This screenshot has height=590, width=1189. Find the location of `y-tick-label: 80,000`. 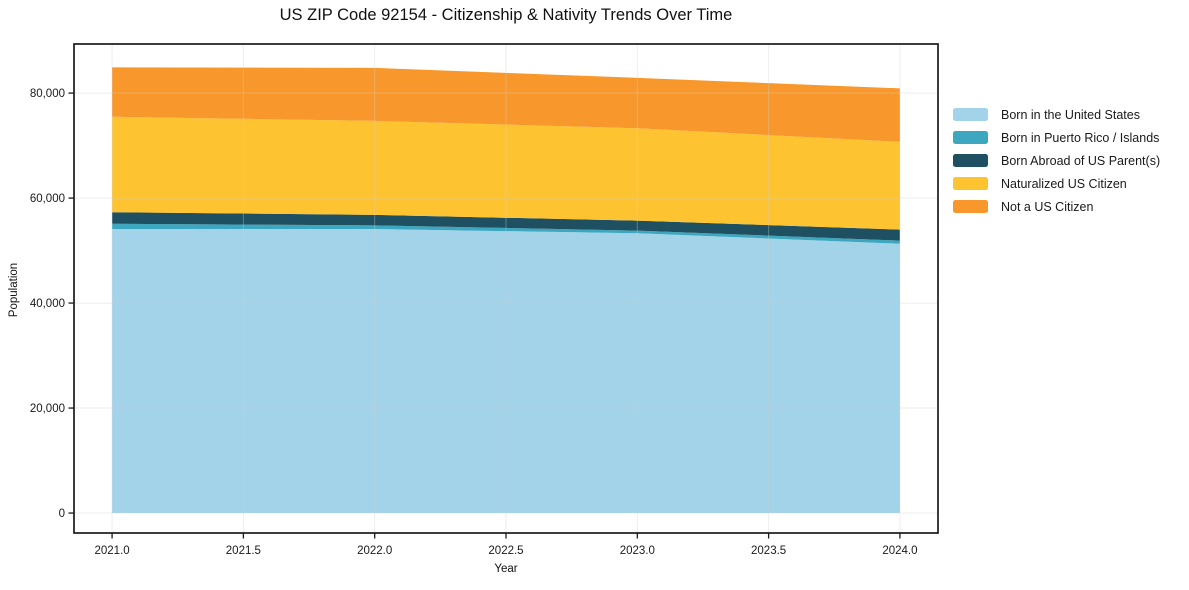

y-tick-label: 80,000 is located at coordinates (47, 94).